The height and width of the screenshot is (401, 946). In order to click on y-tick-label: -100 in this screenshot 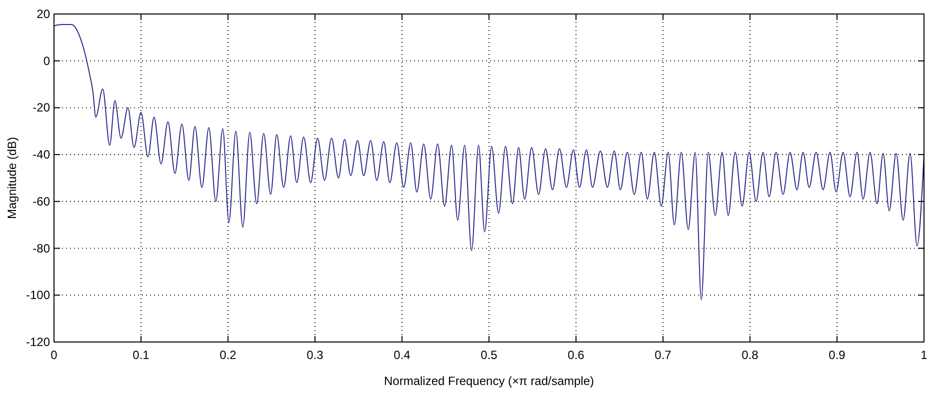, I will do `click(38, 295)`.